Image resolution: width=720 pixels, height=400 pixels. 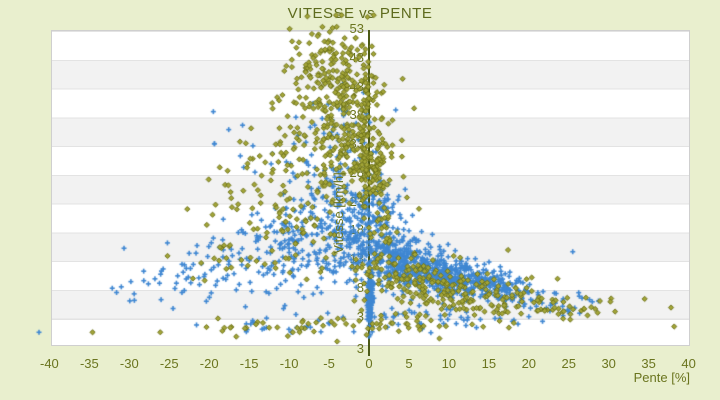 I want to click on y-axis-title: Vitesse [km/h], so click(x=338, y=213).